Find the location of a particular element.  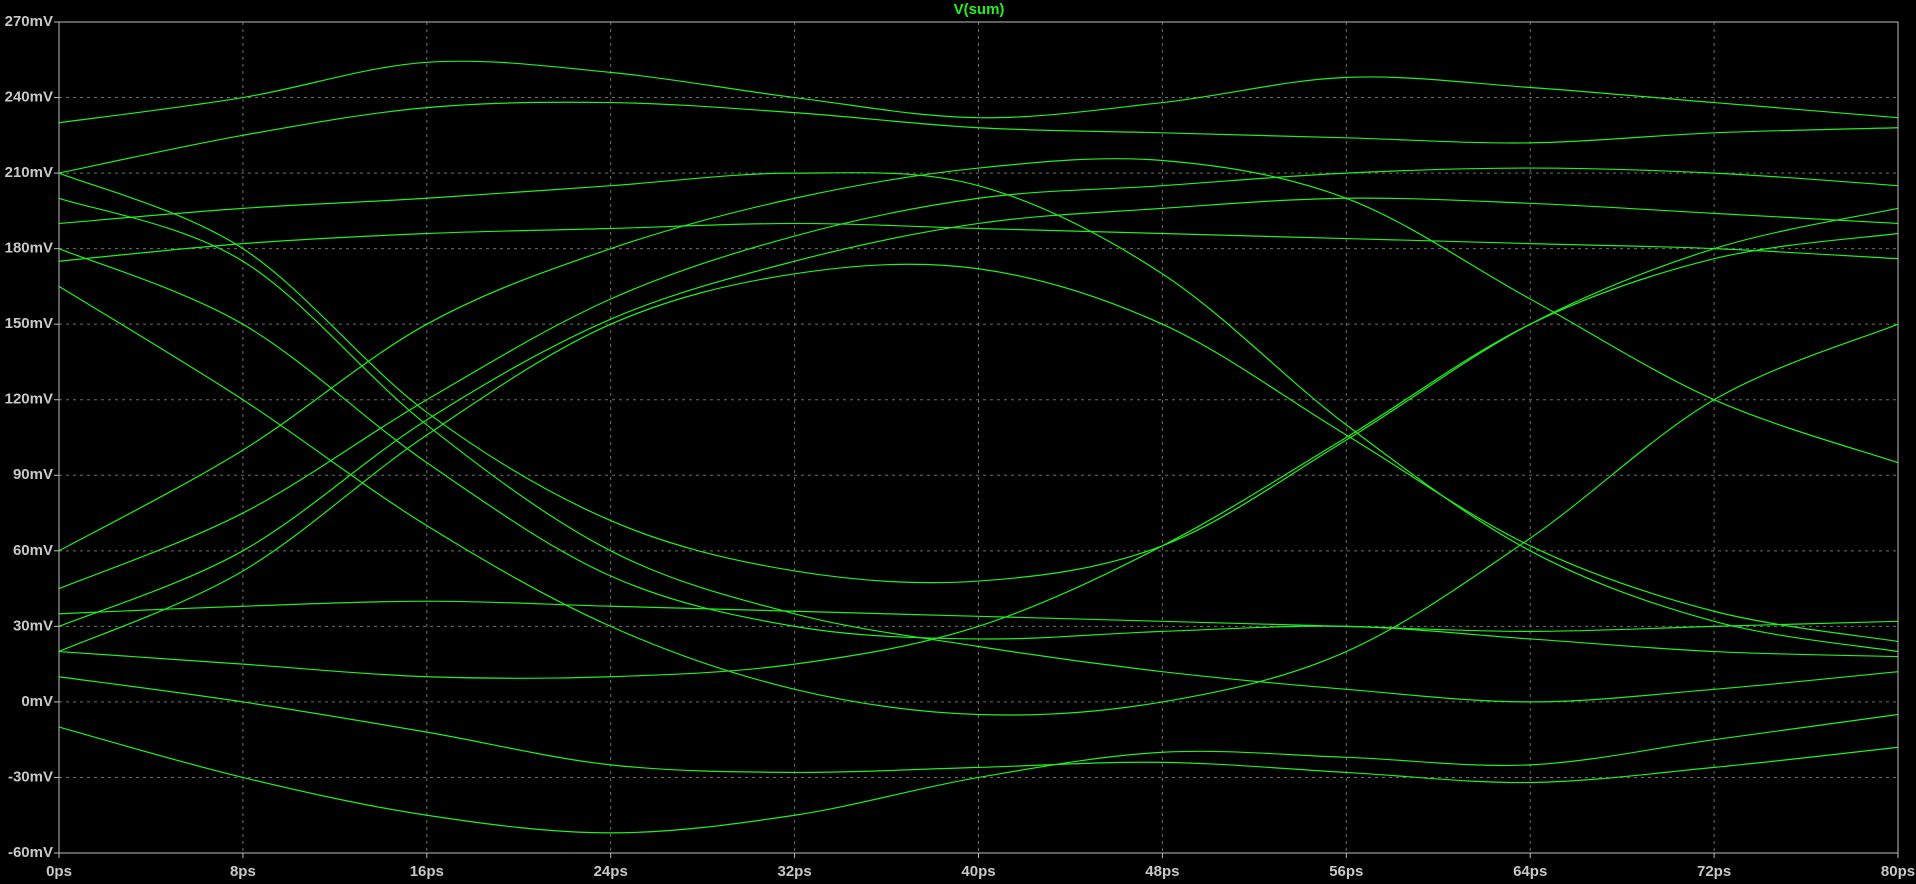

y-tick-label: 90mV is located at coordinates (33, 474).